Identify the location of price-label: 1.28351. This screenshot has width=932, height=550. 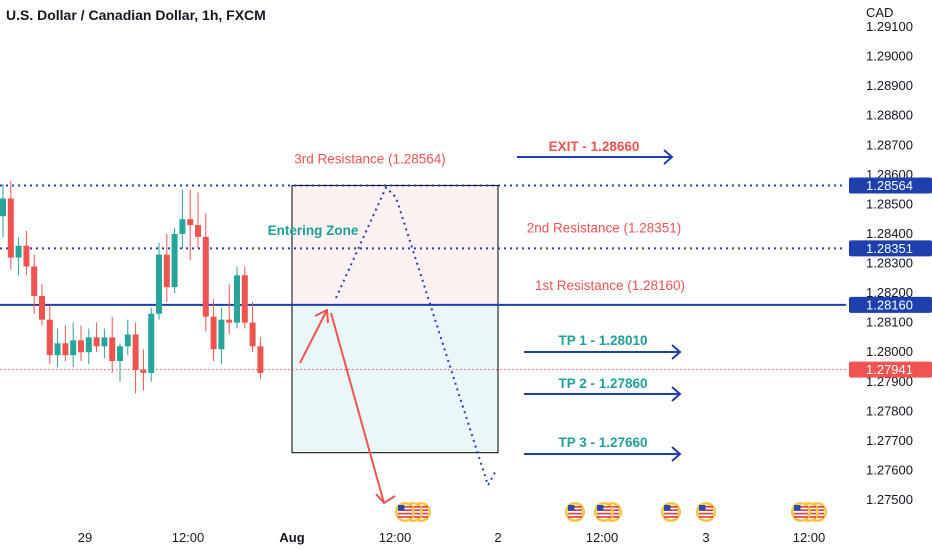
(889, 248).